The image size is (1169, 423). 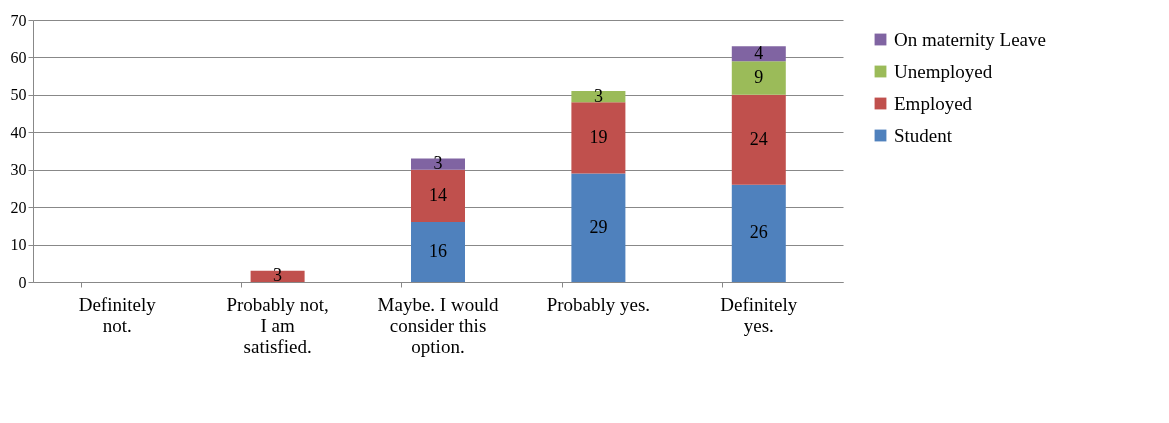 What do you see at coordinates (943, 71) in the screenshot?
I see `legend-label: Unemployed` at bounding box center [943, 71].